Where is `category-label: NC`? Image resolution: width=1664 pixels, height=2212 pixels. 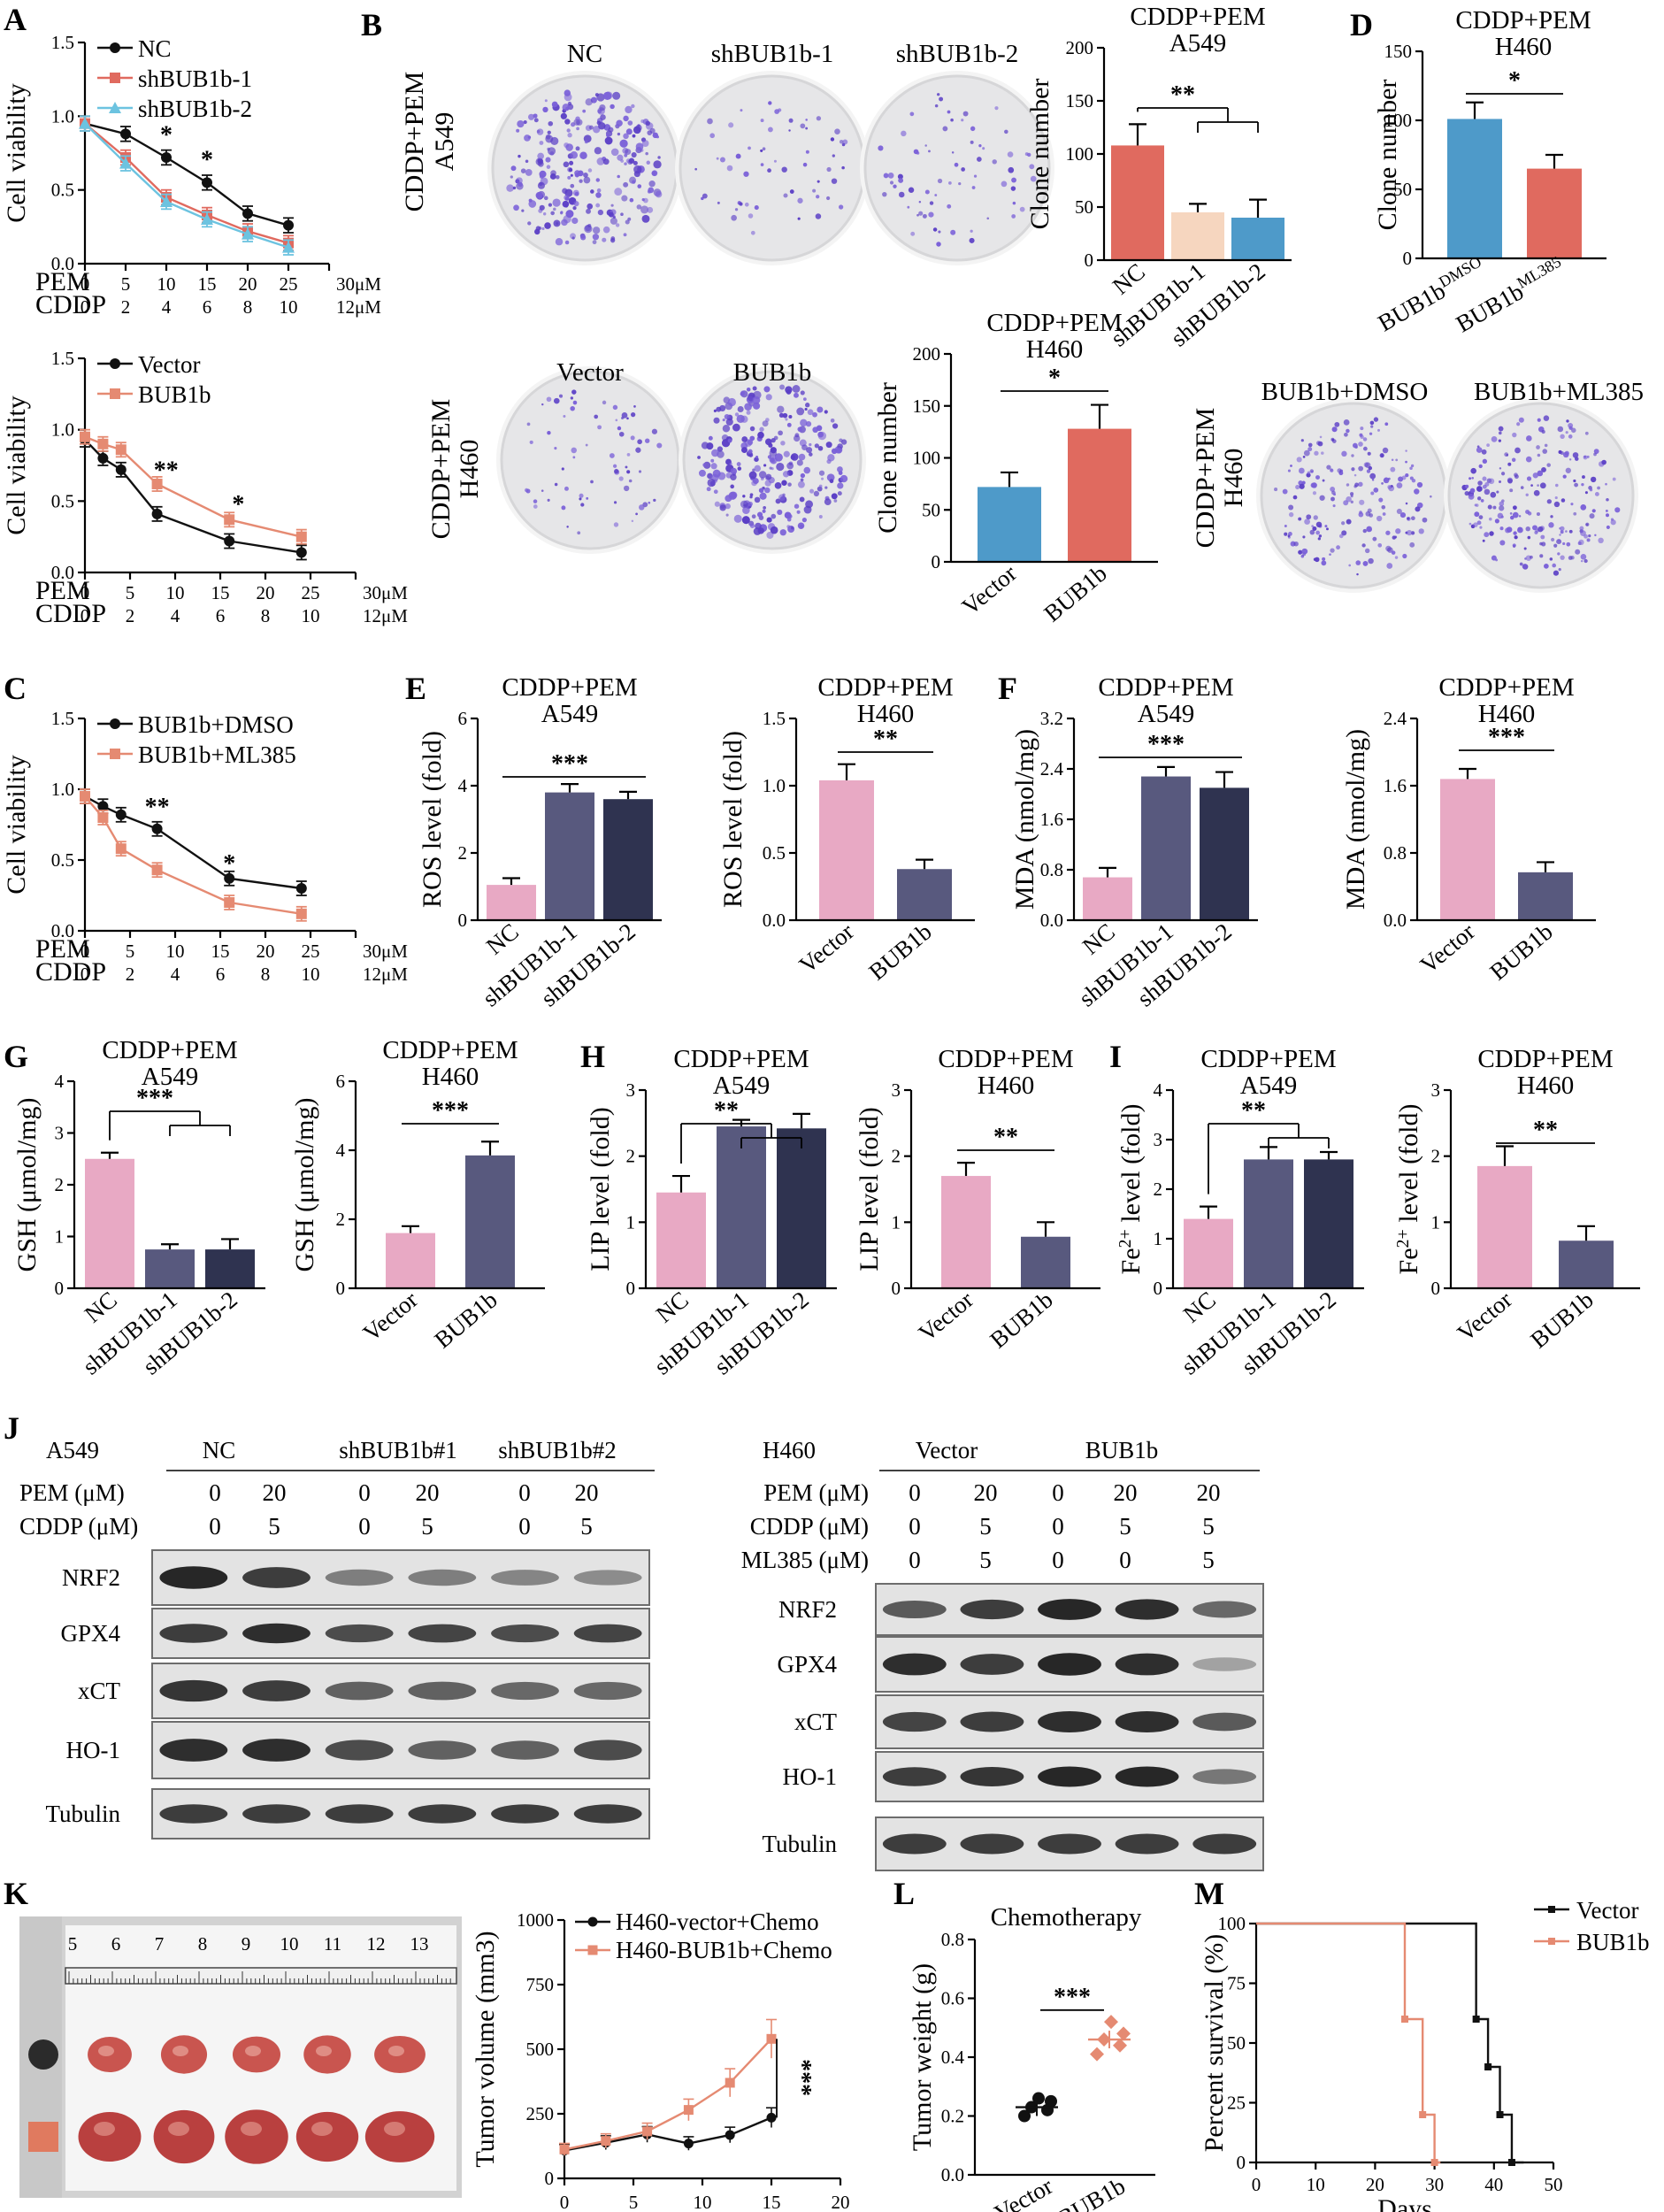 category-label: NC is located at coordinates (502, 939).